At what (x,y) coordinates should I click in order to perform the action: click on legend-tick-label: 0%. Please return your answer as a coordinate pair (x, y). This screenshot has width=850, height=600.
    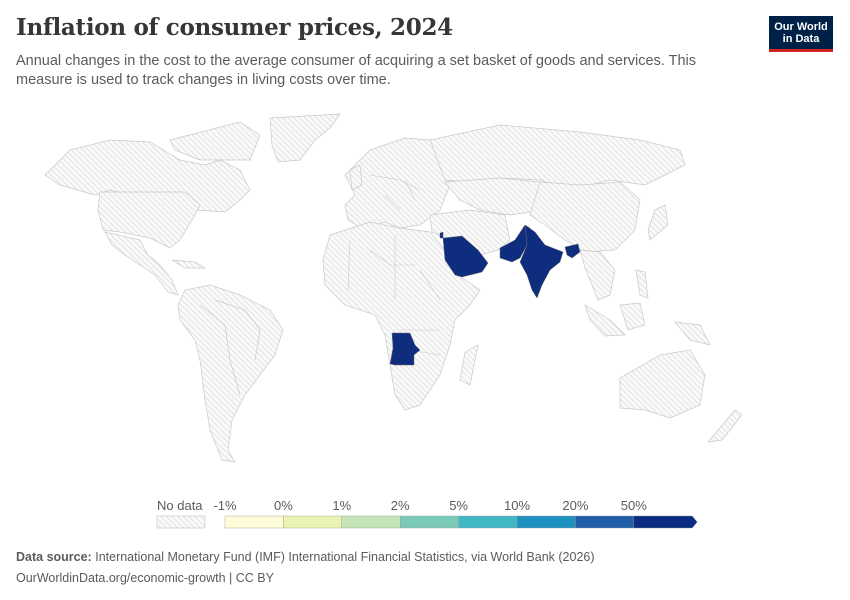
    Looking at the image, I should click on (283, 505).